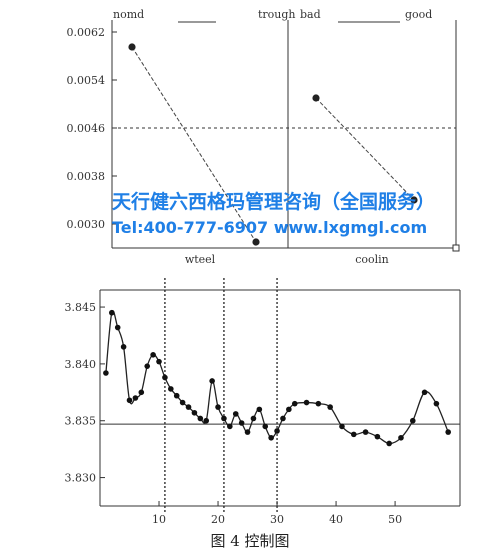  Describe the element at coordinates (128, 14) in the screenshot. I see `panel-left-label: nomd` at that location.